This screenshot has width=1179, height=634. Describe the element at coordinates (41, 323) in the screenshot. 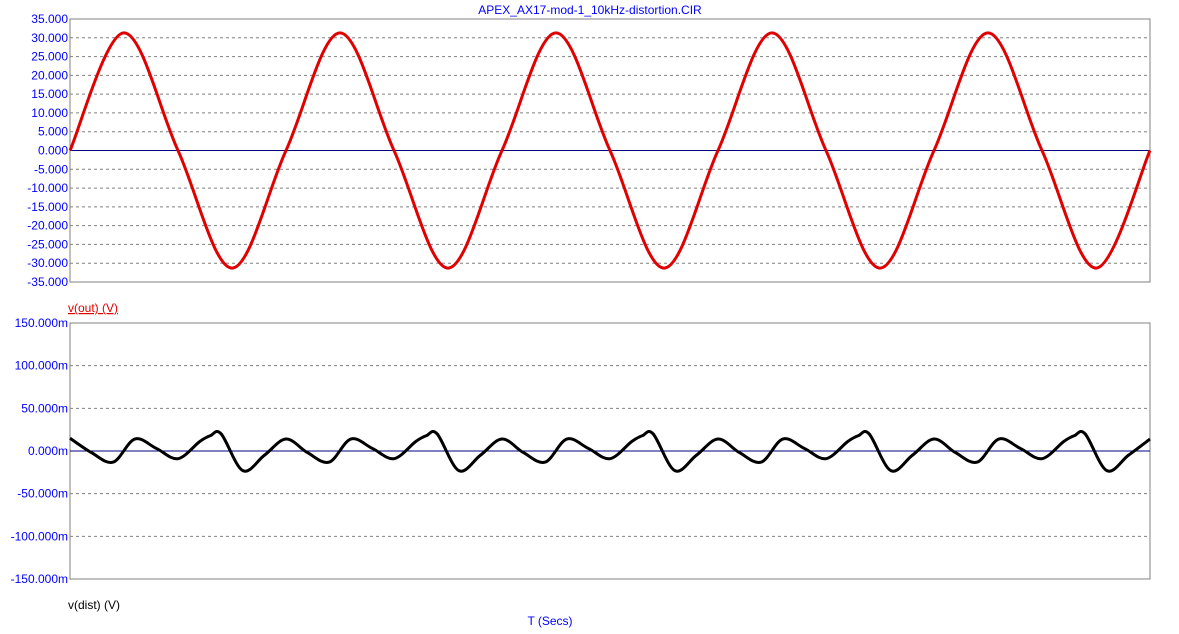

I see `y-tick-label: 150.000m` at that location.